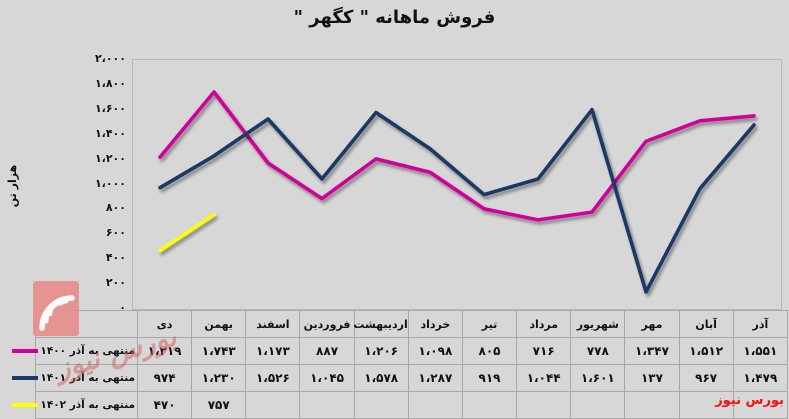  Describe the element at coordinates (87, 378) in the screenshot. I see `legend-label: منتهی به آذر ۱۴۰۱` at that location.